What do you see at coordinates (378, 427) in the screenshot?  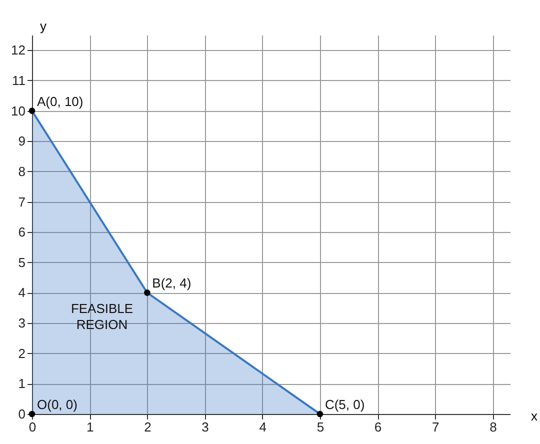 I see `x-tick-label: 6` at bounding box center [378, 427].